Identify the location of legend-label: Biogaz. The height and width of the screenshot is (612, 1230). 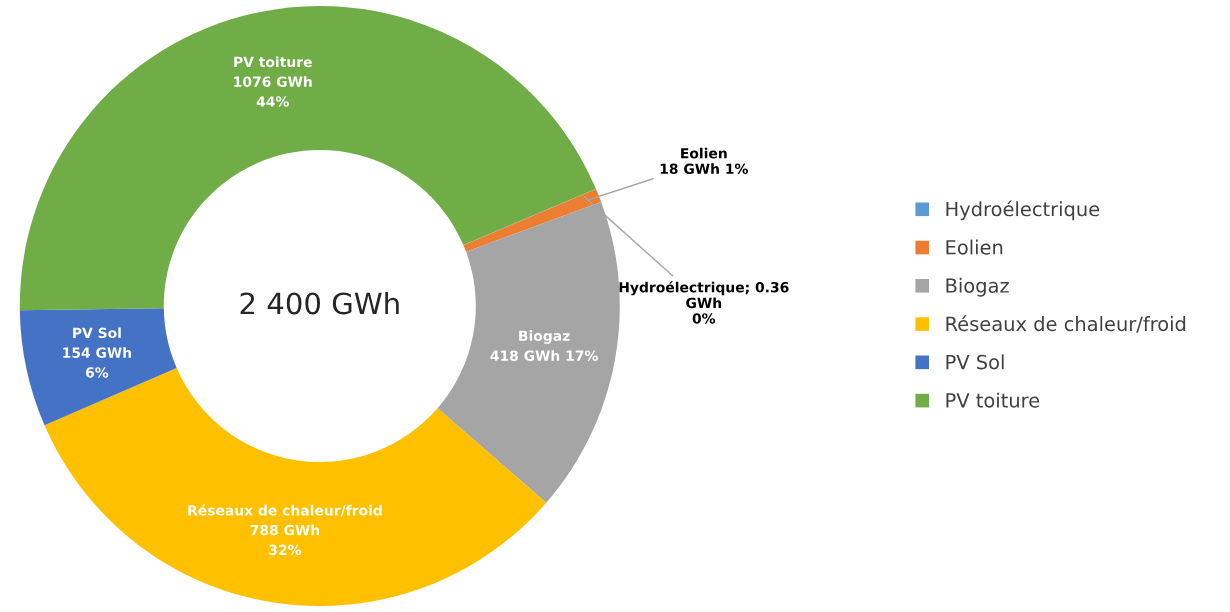
(977, 287).